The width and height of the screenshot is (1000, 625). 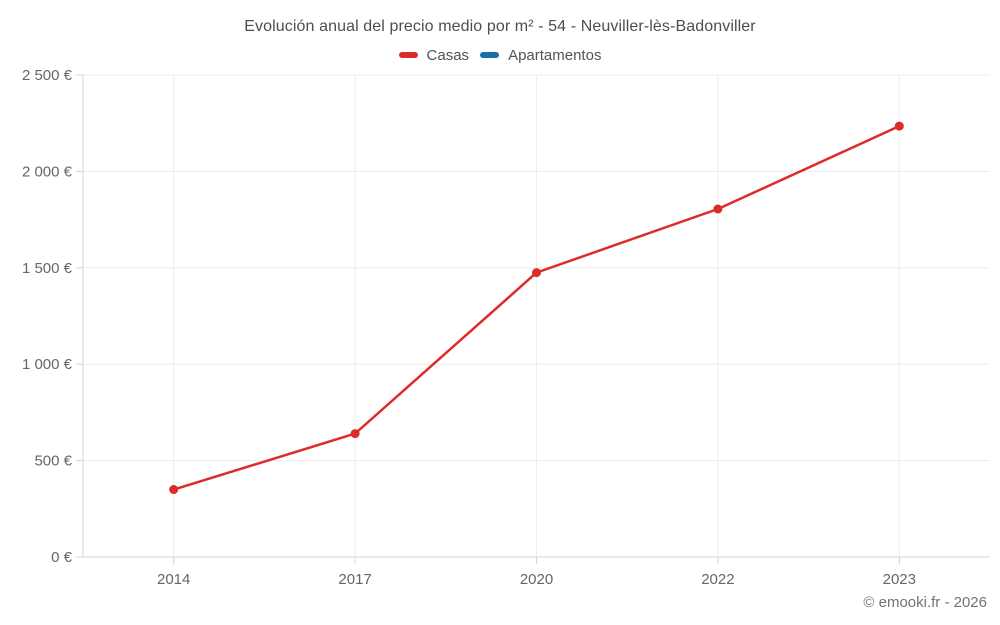 What do you see at coordinates (899, 579) in the screenshot?
I see `x-tick-label: 2023` at bounding box center [899, 579].